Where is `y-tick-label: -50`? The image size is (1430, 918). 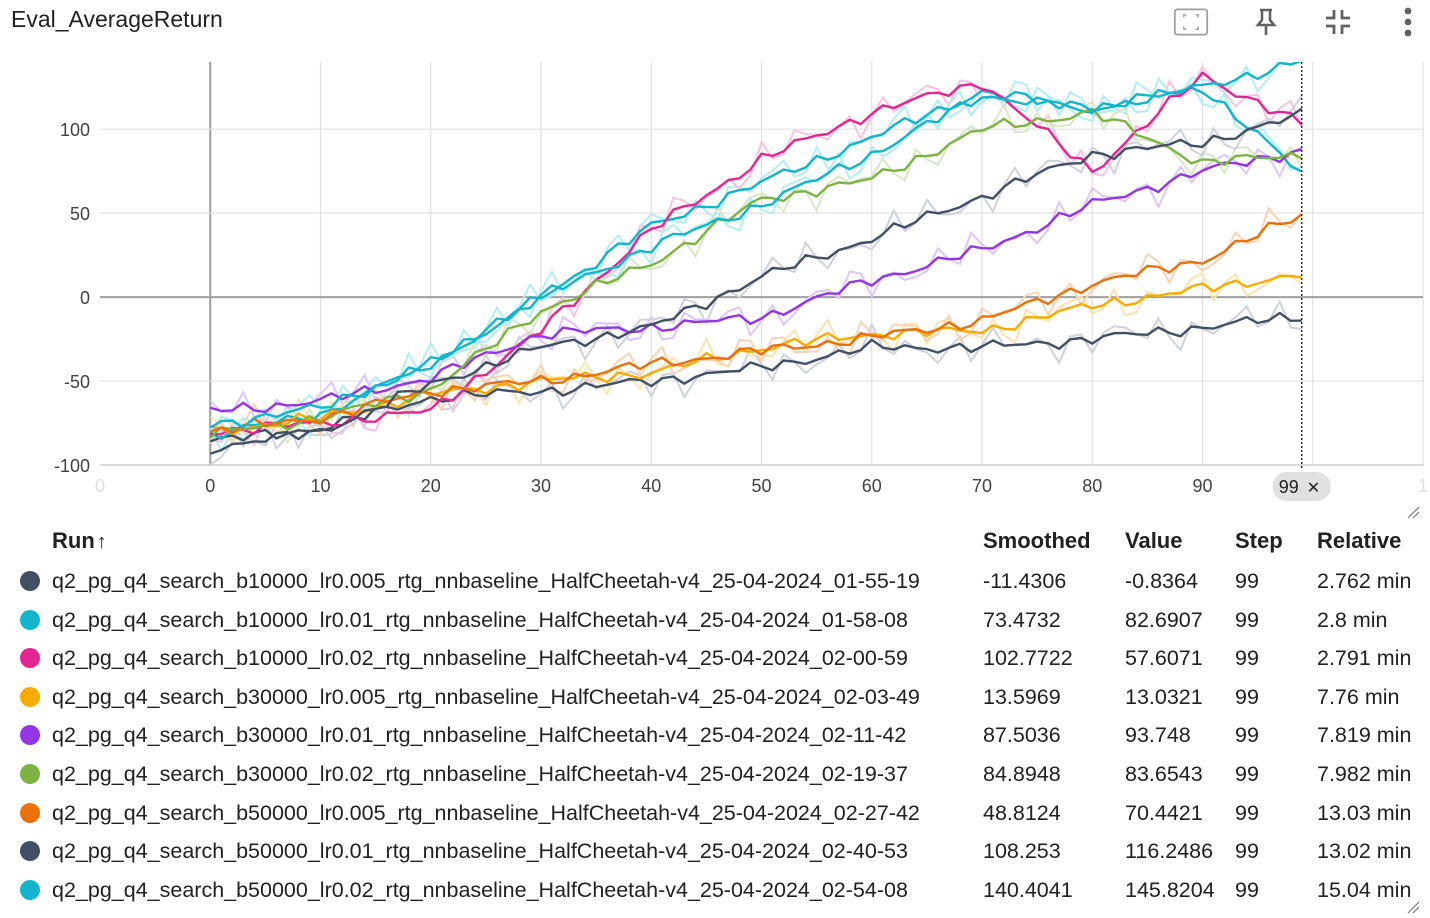
y-tick-label: -50 is located at coordinates (77, 382).